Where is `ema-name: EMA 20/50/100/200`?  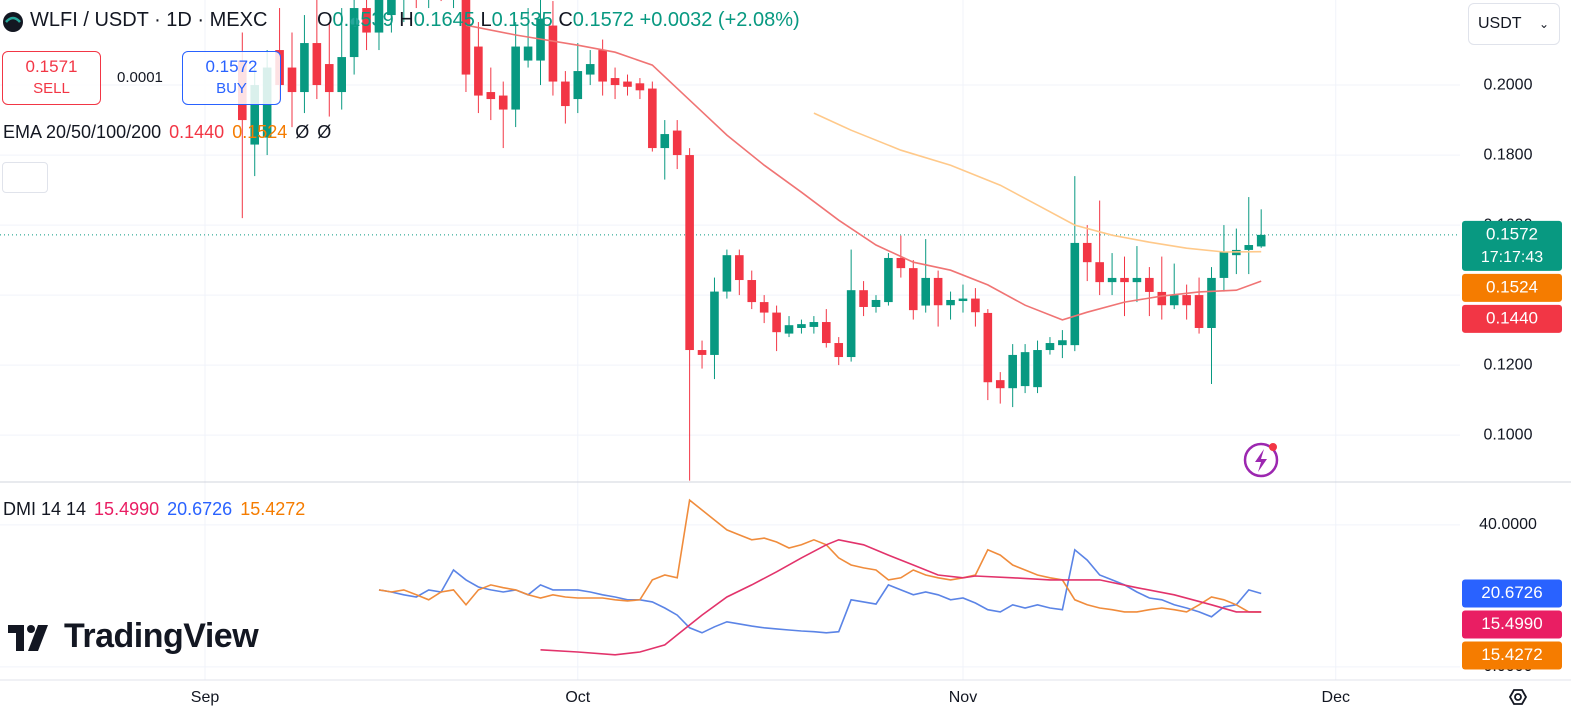
ema-name: EMA 20/50/100/200 is located at coordinates (82, 132).